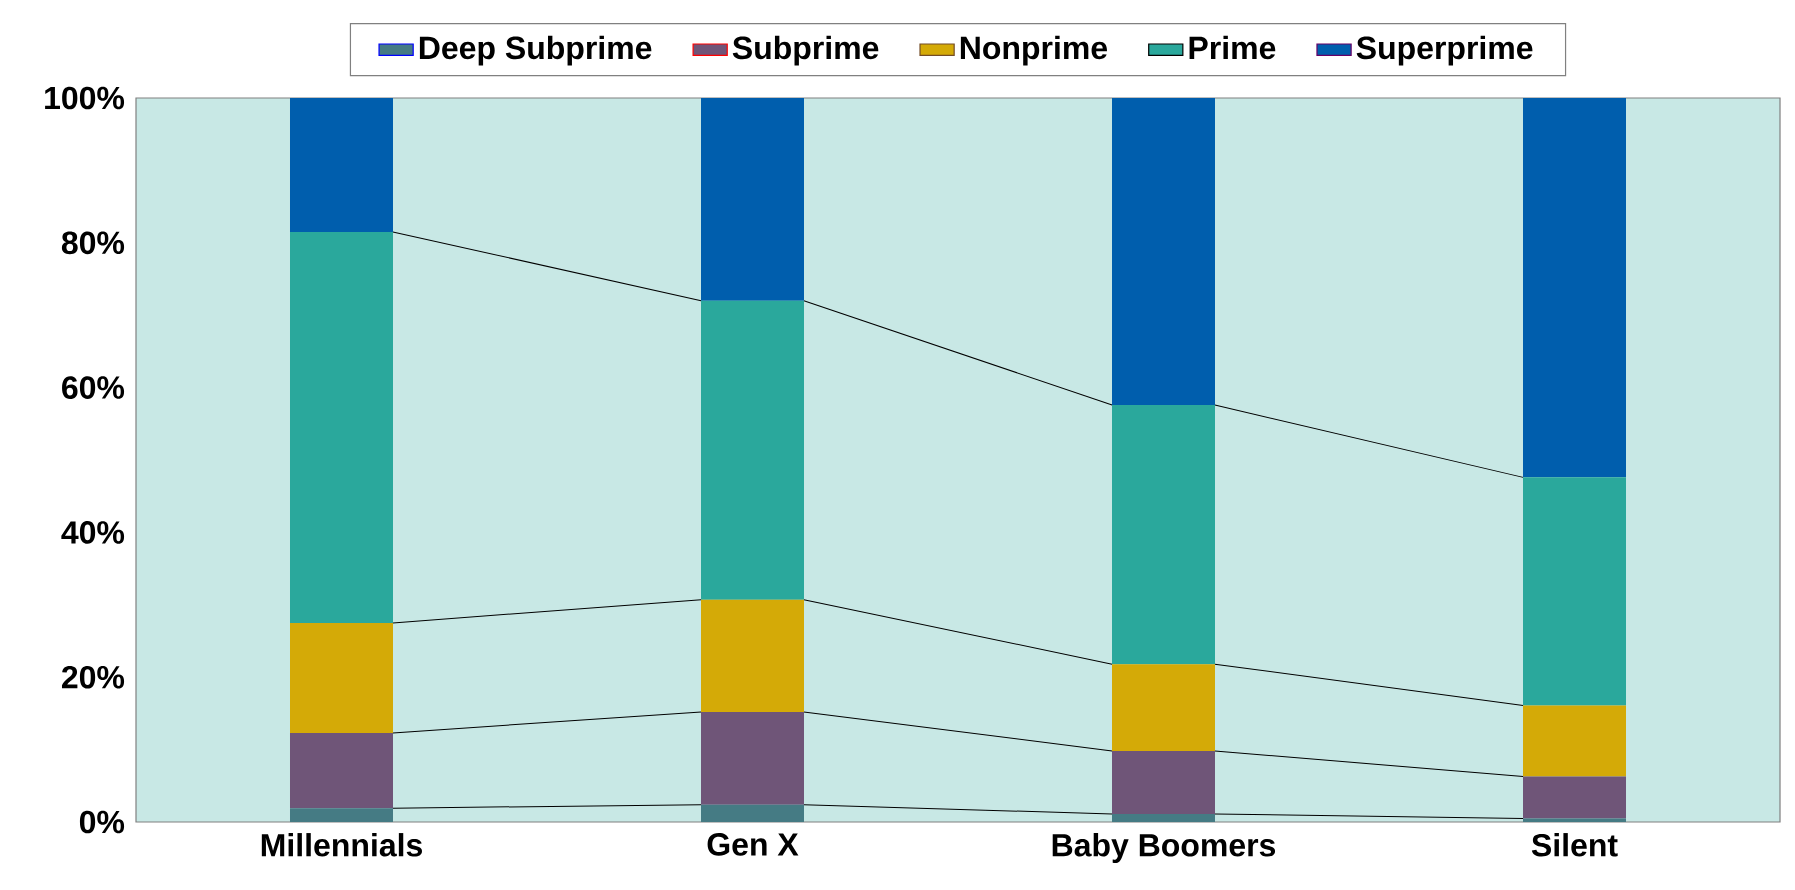 The height and width of the screenshot is (890, 1795). Describe the element at coordinates (341, 845) in the screenshot. I see `x-tick-label: Millennials` at that location.